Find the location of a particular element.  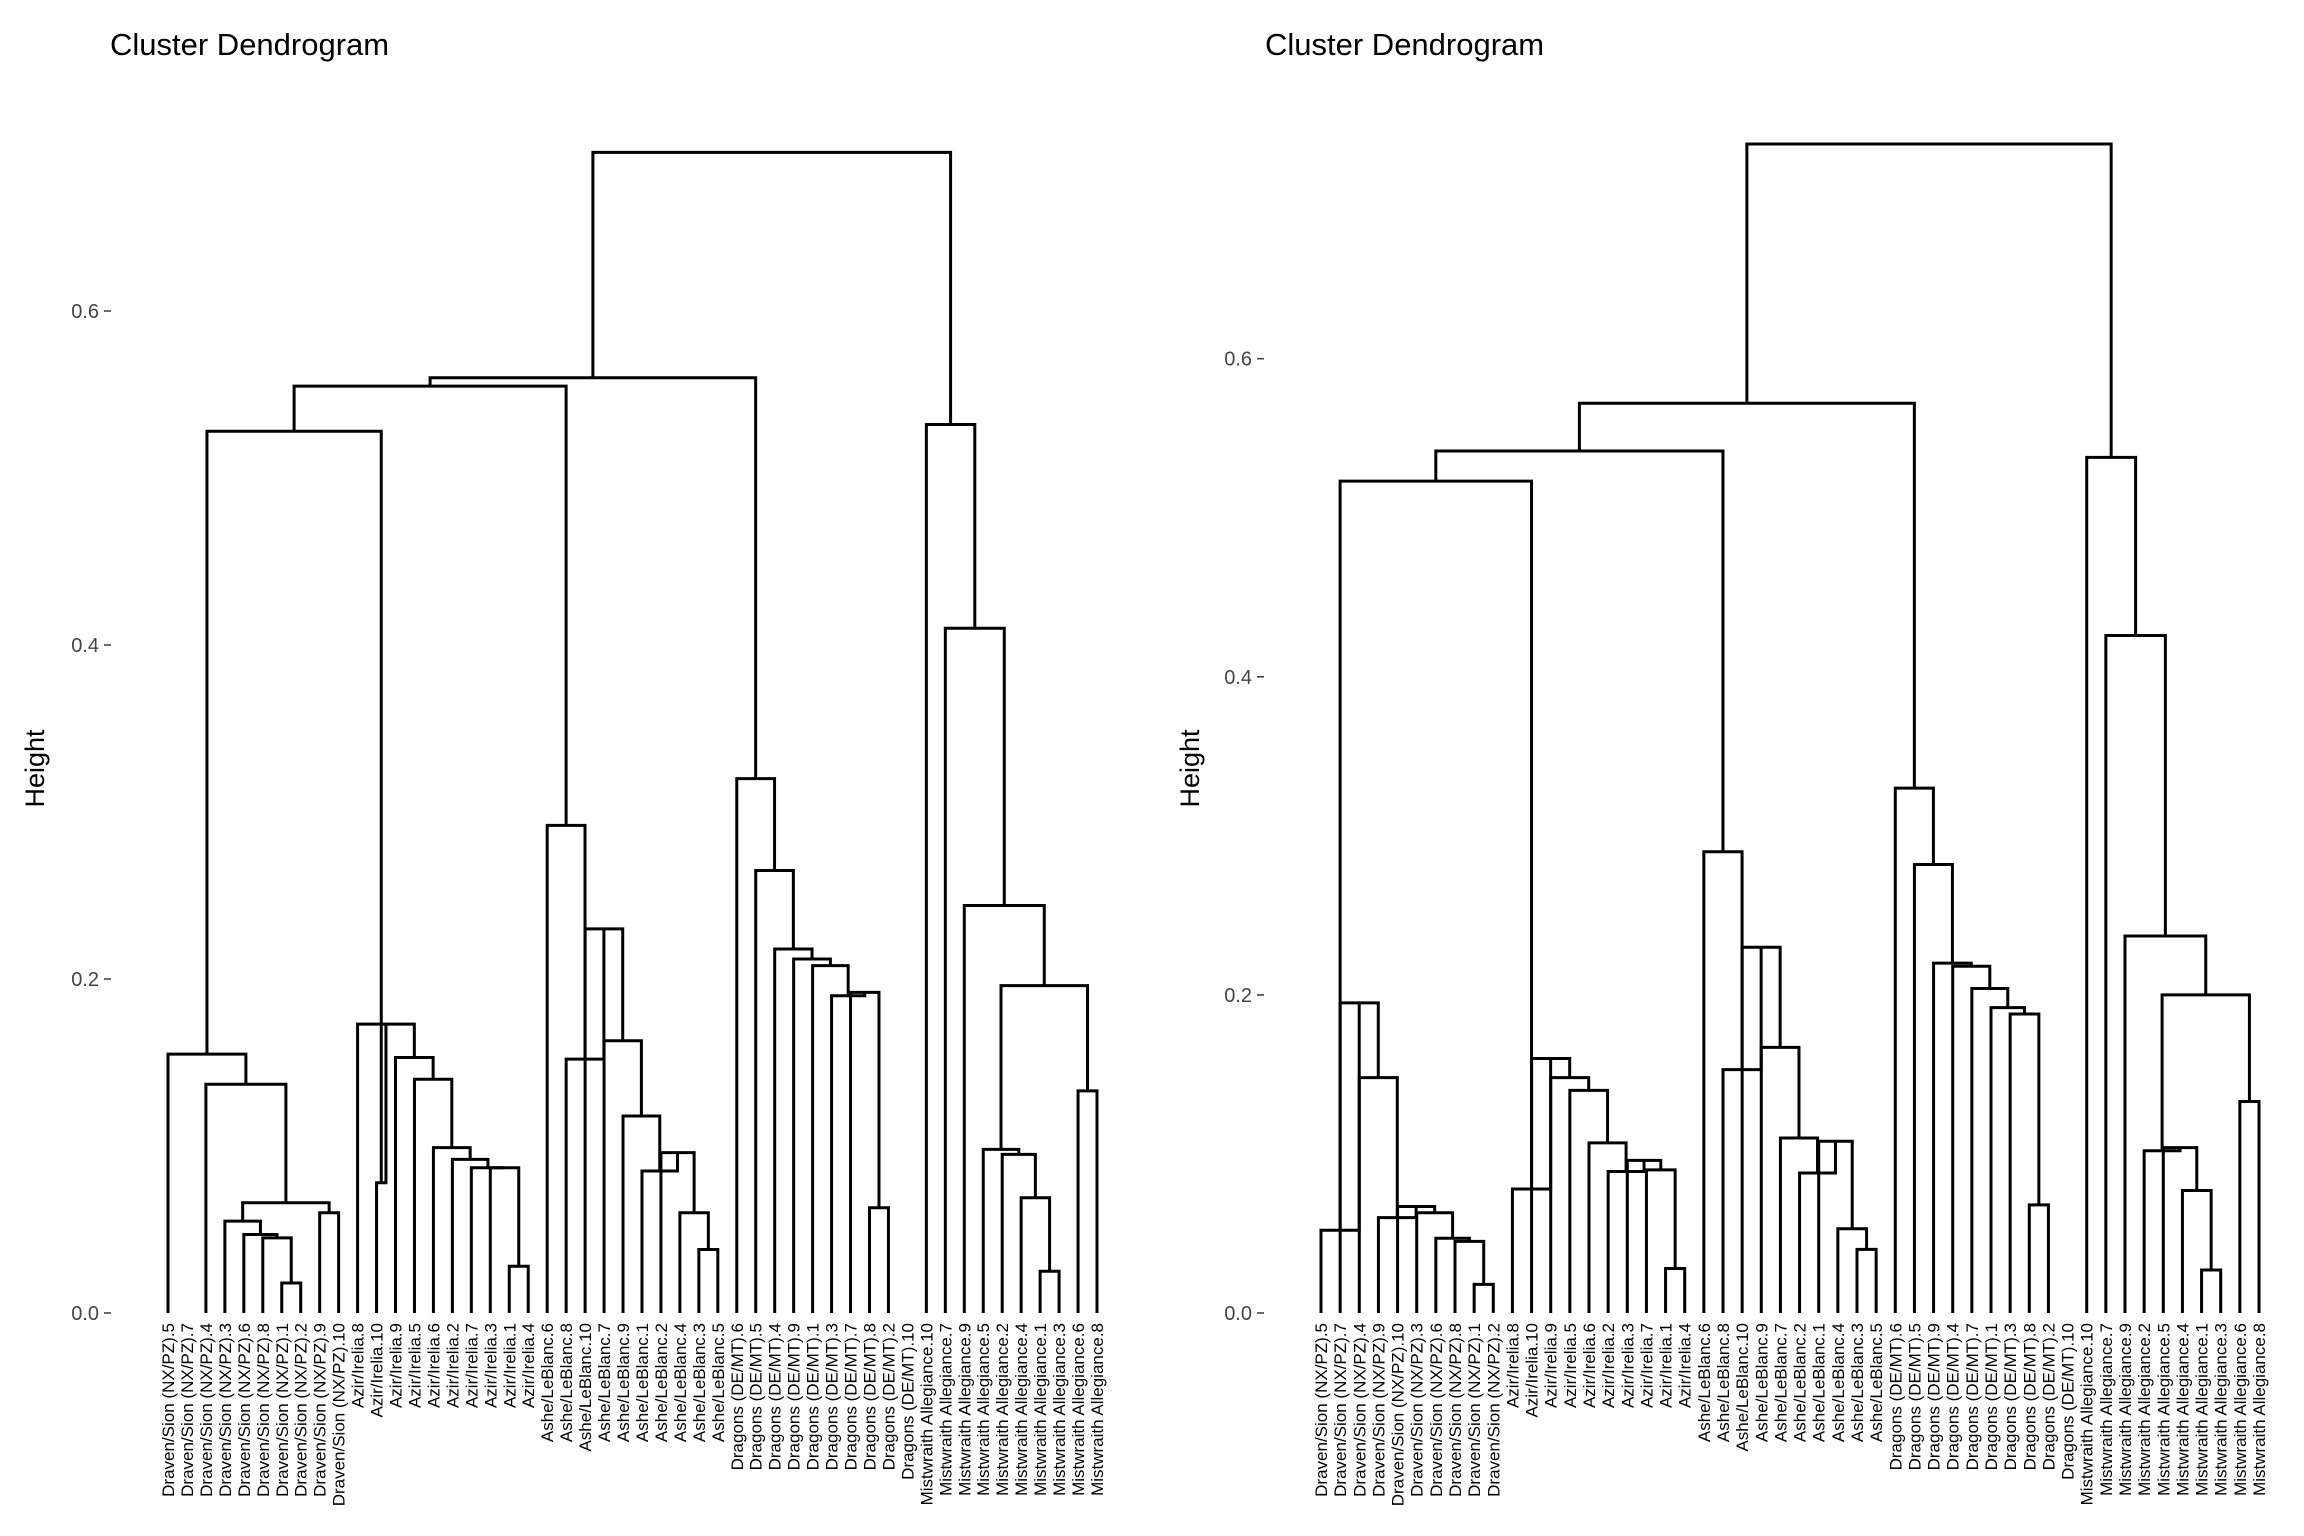

leaf-label: Ashe/LeBlanc.2 is located at coordinates (661, 1382).